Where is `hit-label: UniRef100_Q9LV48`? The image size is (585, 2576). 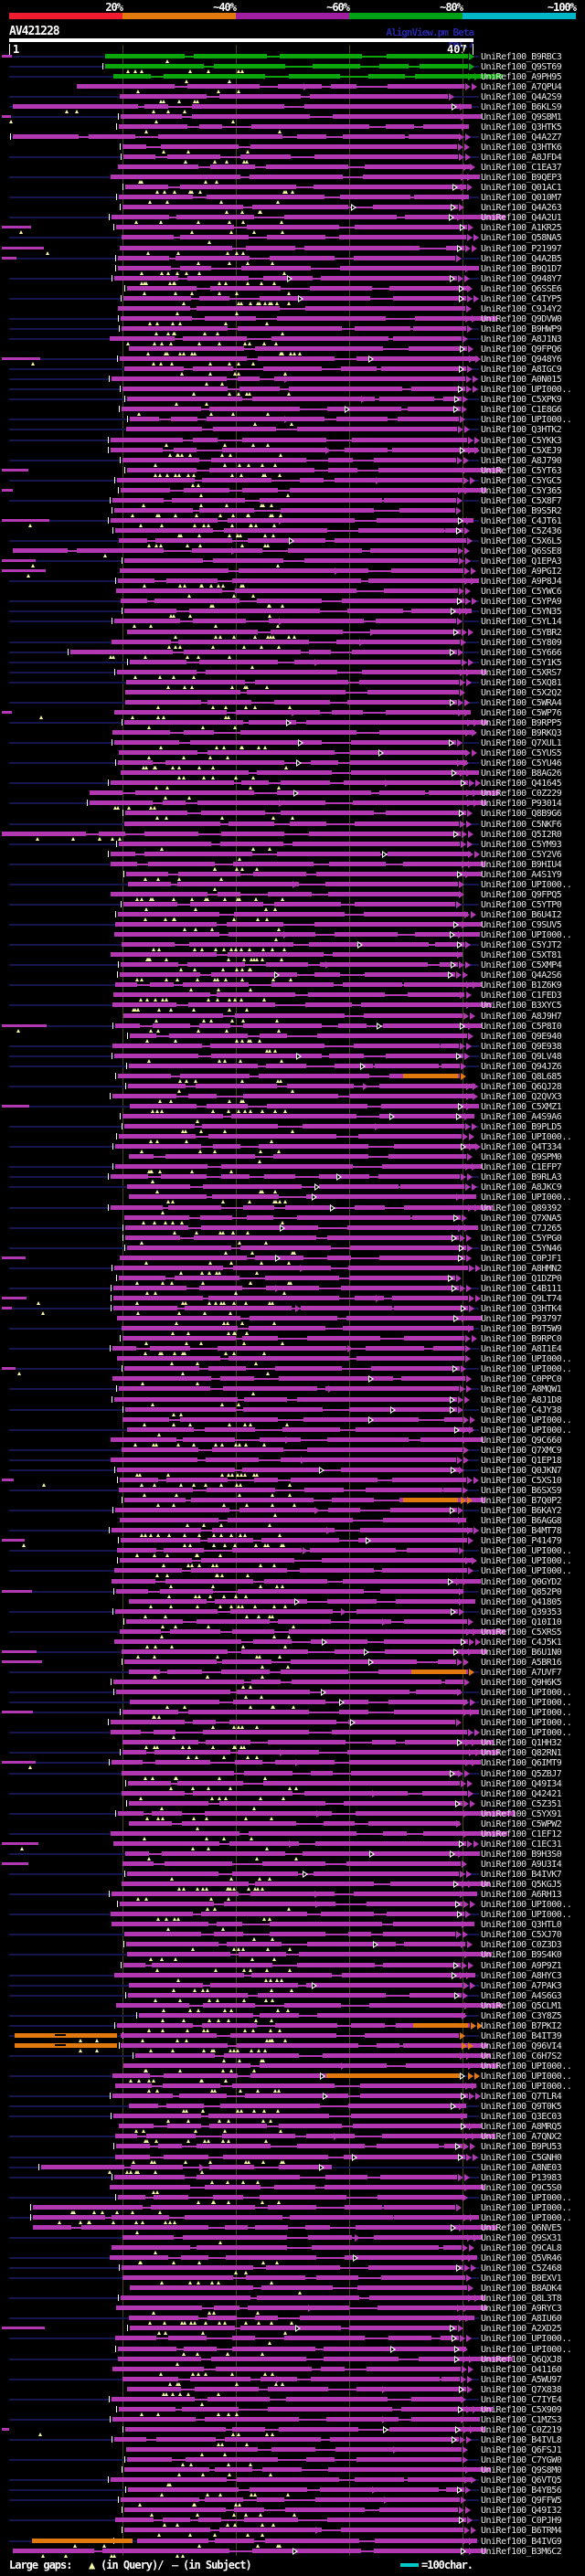 hit-label: UniRef100_Q9LV48 is located at coordinates (521, 1056).